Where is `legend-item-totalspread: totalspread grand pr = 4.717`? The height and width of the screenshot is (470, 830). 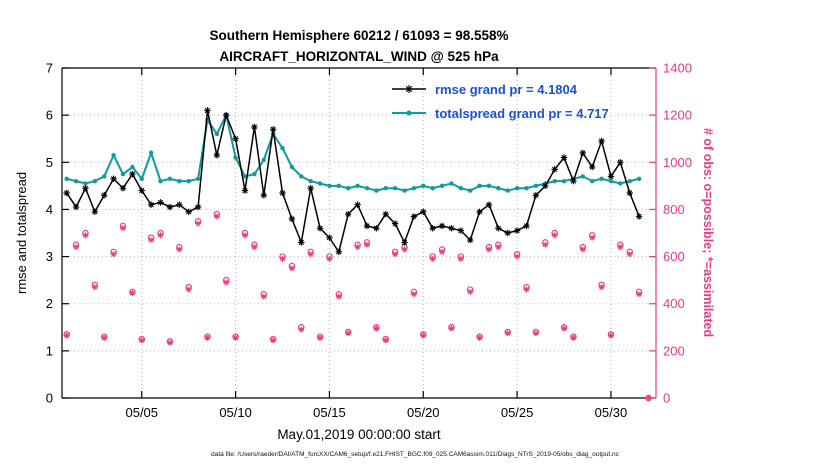 legend-item-totalspread: totalspread grand pr = 4.717 is located at coordinates (499, 113).